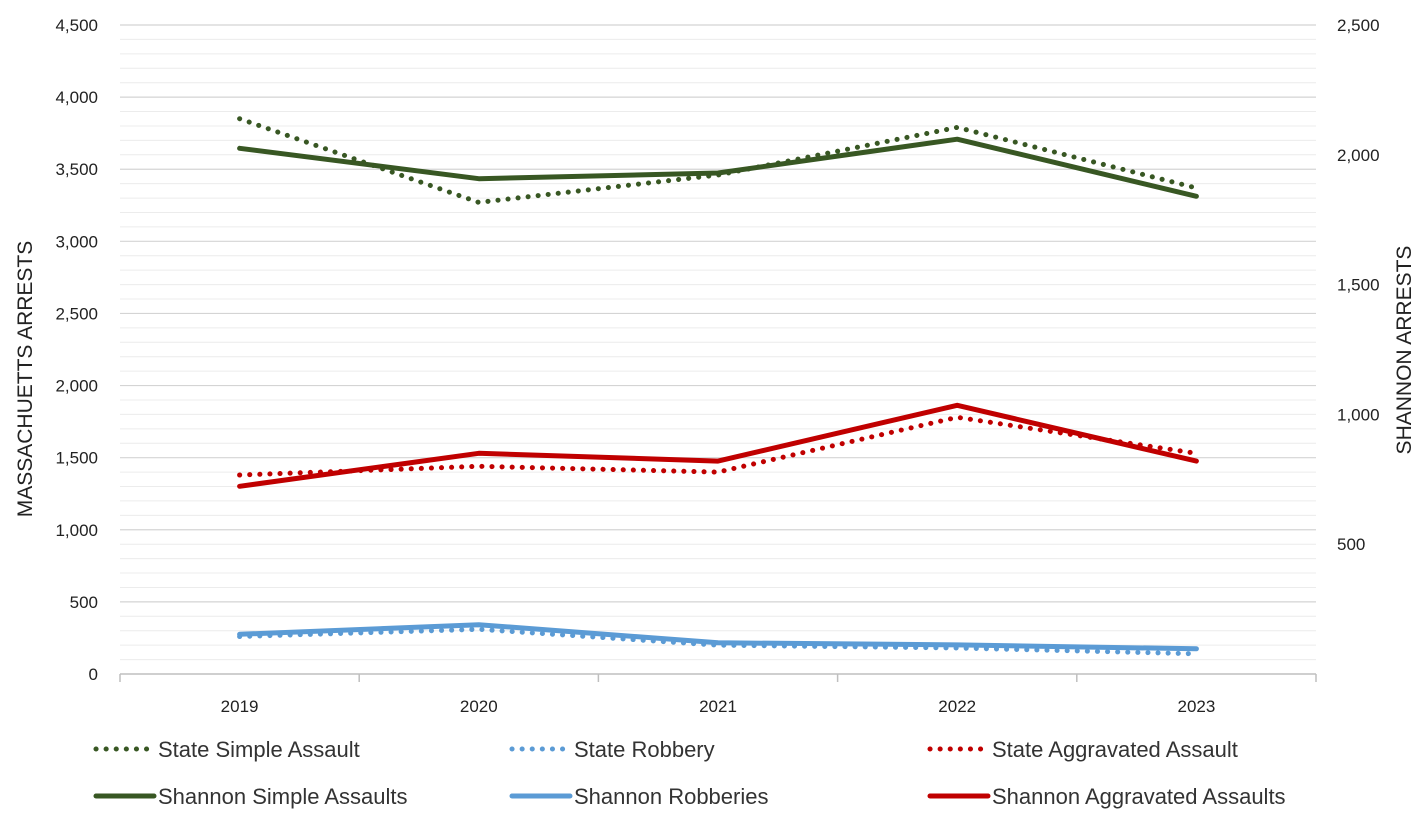 The width and height of the screenshot is (1422, 817). Describe the element at coordinates (76, 169) in the screenshot. I see `left-tick-label: 3,500` at that location.